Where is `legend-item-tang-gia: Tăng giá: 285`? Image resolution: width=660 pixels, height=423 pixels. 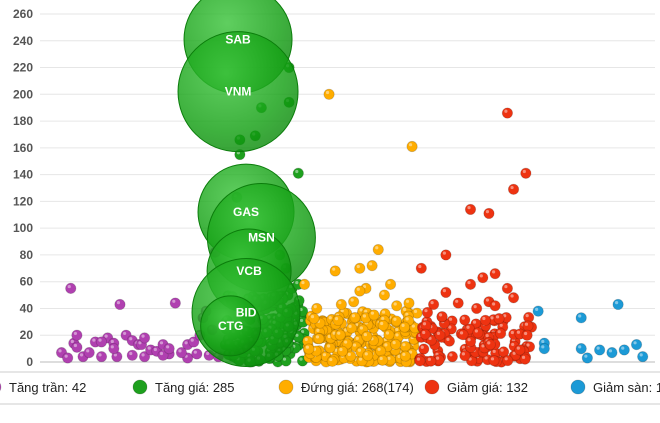 legend-item-tang-gia: Tăng giá: 285 is located at coordinates (183, 387).